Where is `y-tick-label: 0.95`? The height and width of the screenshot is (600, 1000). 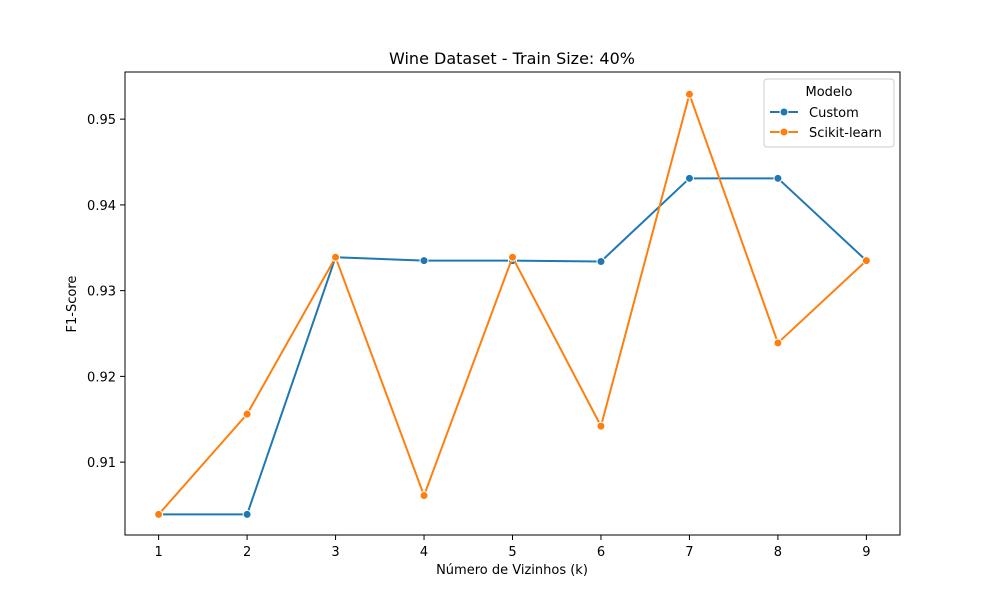
y-tick-label: 0.95 is located at coordinates (101, 120).